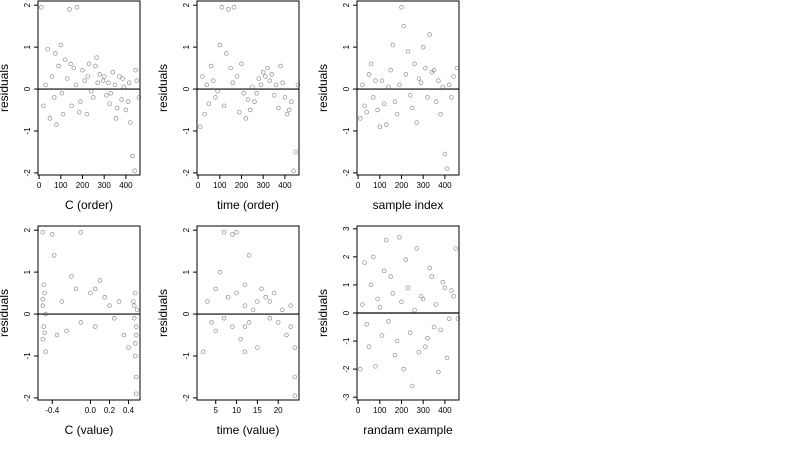 This screenshot has width=800, height=450. Describe the element at coordinates (89, 205) in the screenshot. I see `x-axis-title: C (order)` at that location.